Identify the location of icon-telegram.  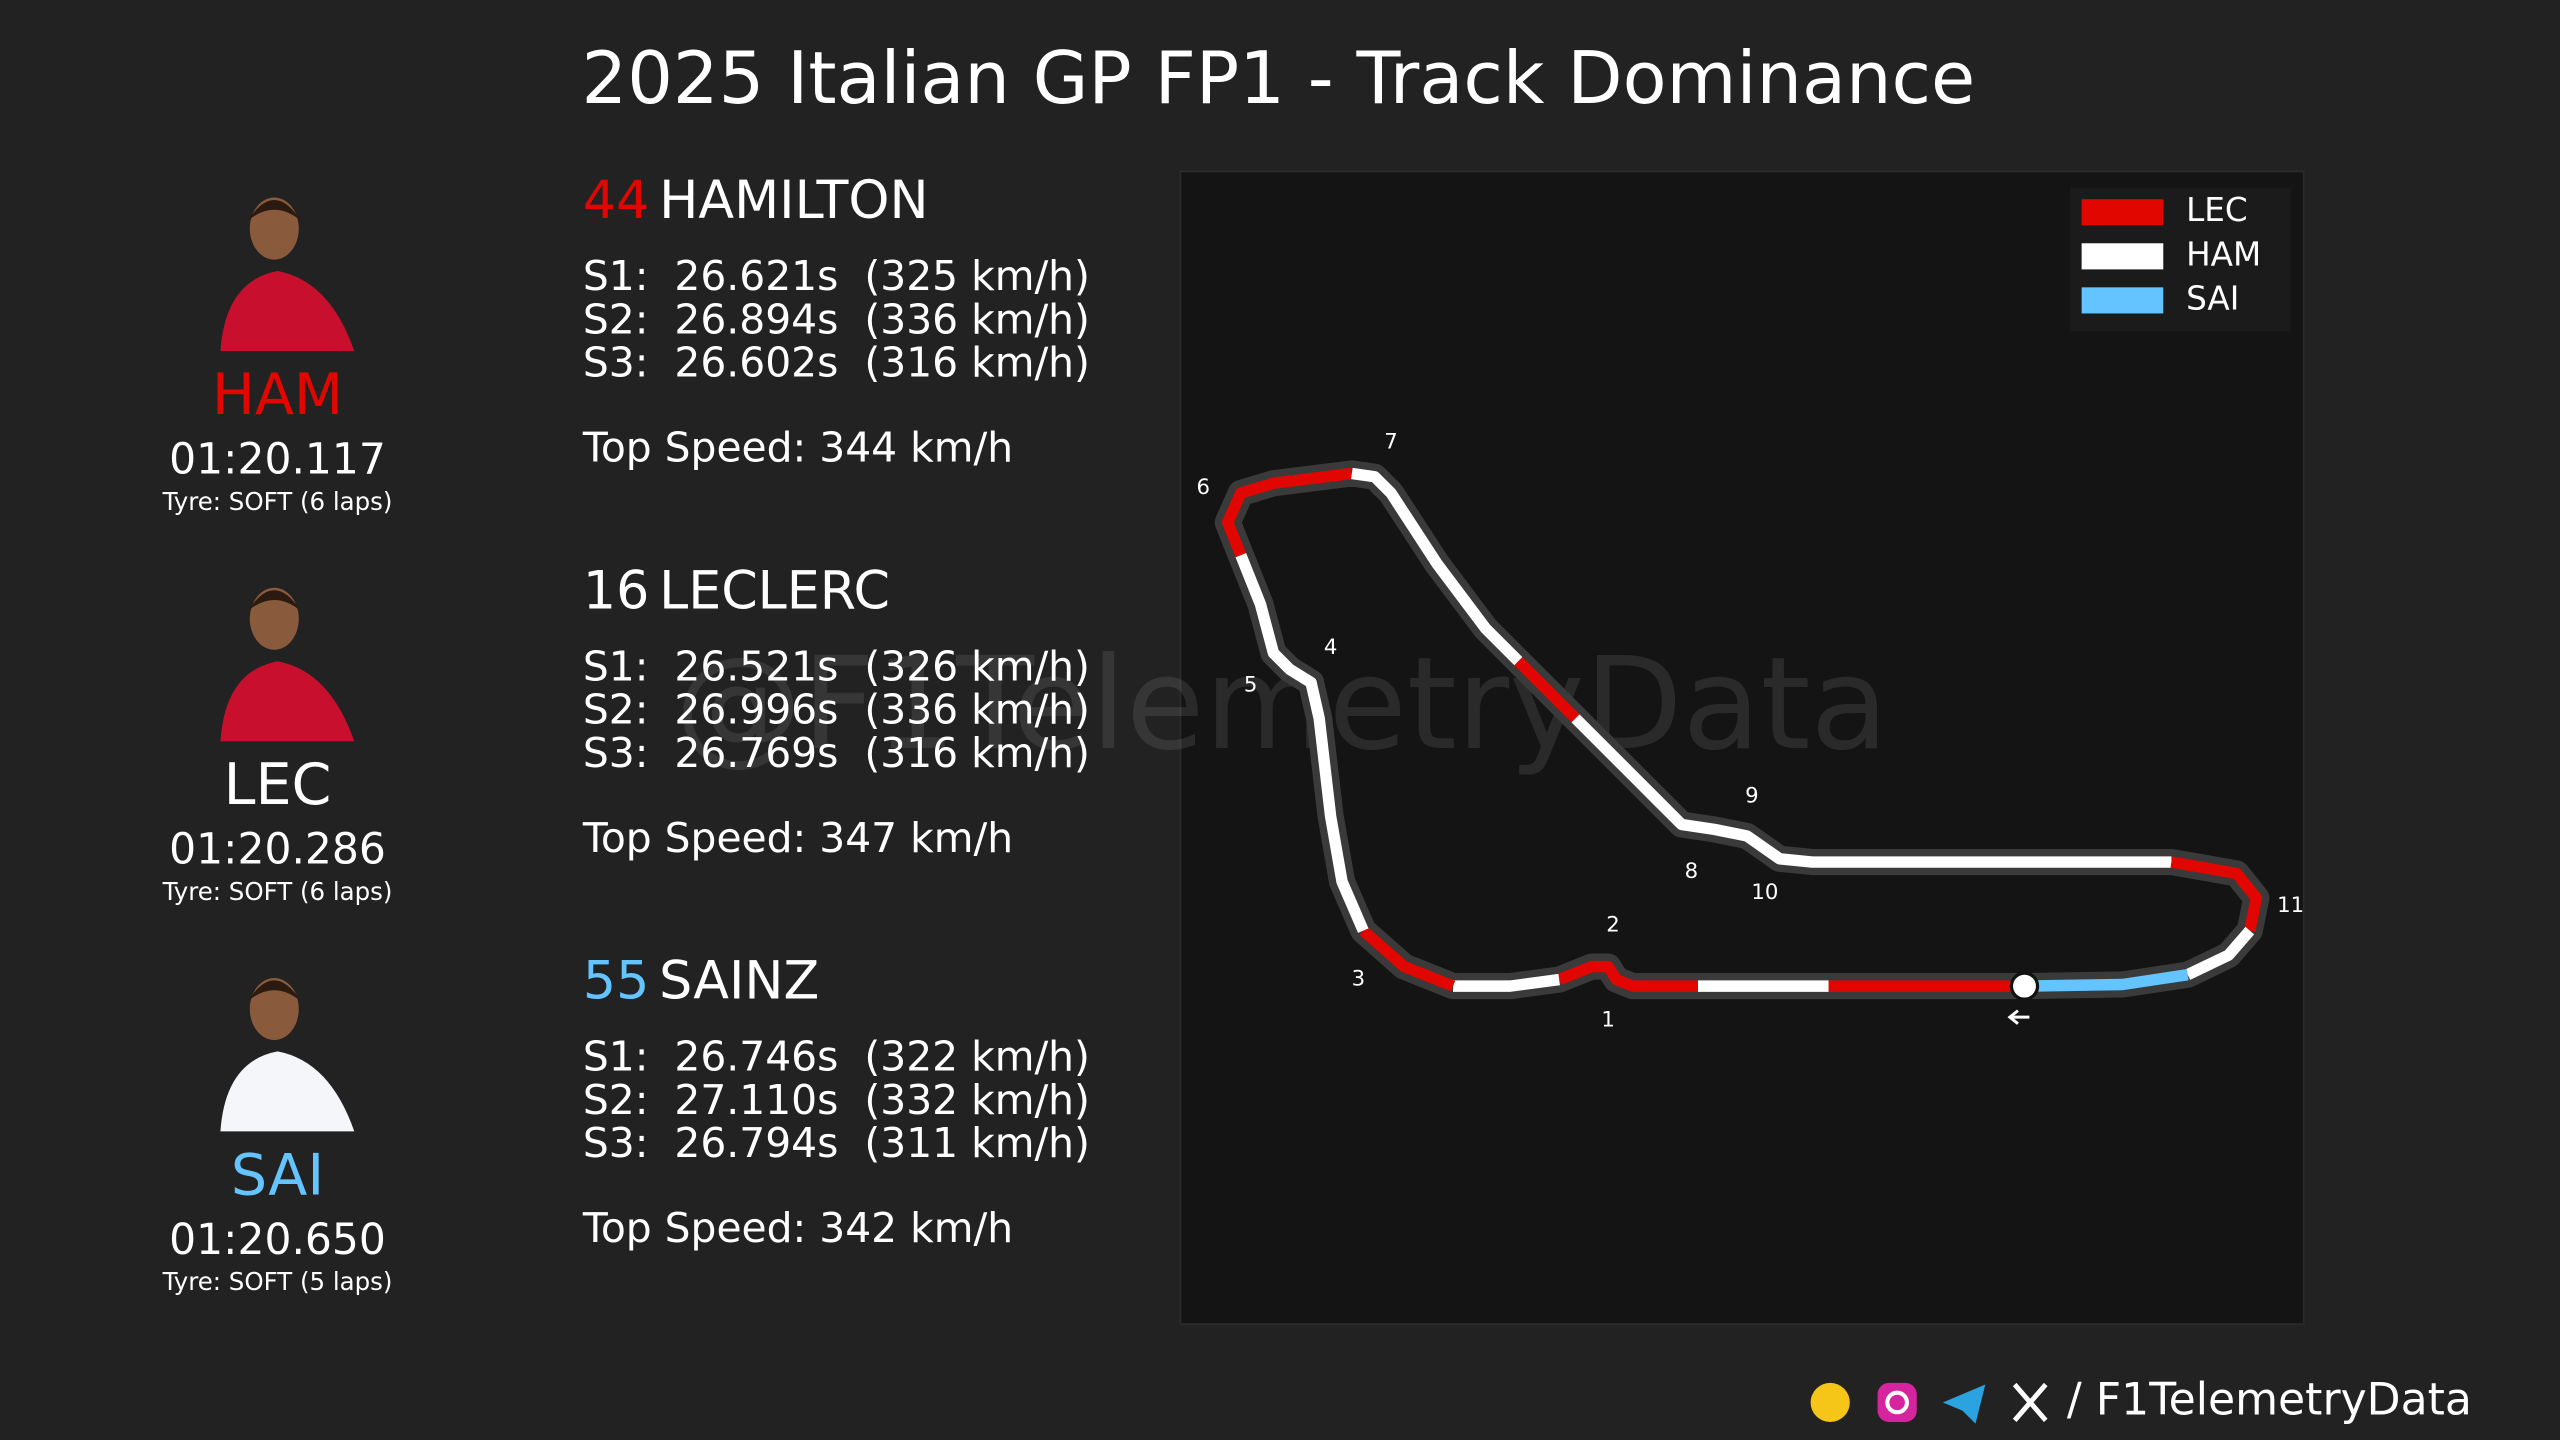
(1964, 1404).